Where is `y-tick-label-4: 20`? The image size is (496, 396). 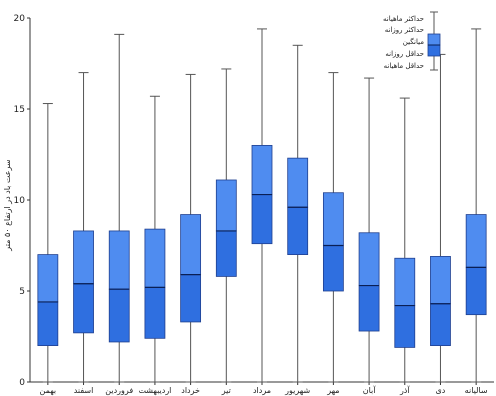 y-tick-label-4: 20 is located at coordinates (20, 19).